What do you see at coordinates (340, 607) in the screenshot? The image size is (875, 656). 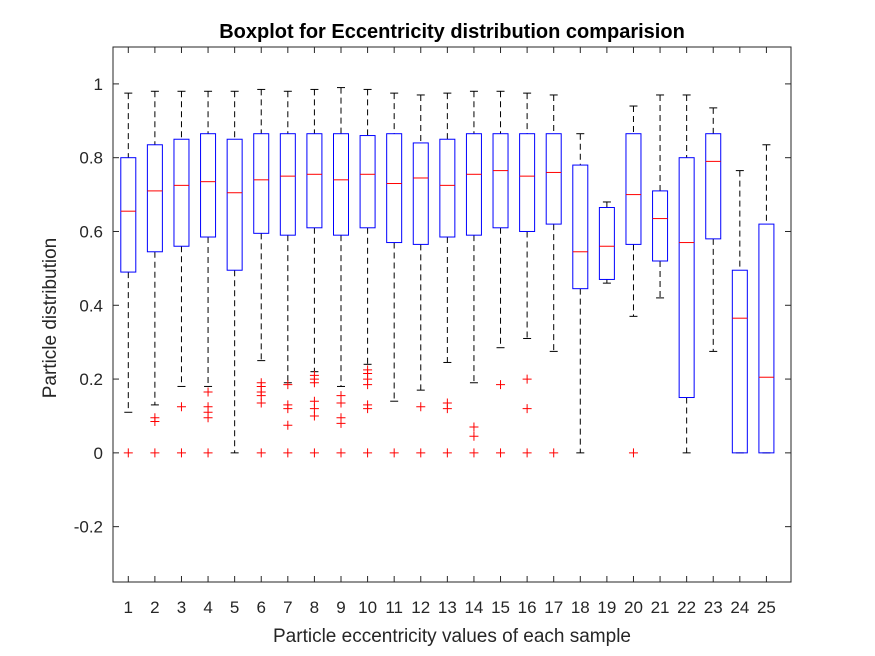 I see `x-tick-label: 9` at bounding box center [340, 607].